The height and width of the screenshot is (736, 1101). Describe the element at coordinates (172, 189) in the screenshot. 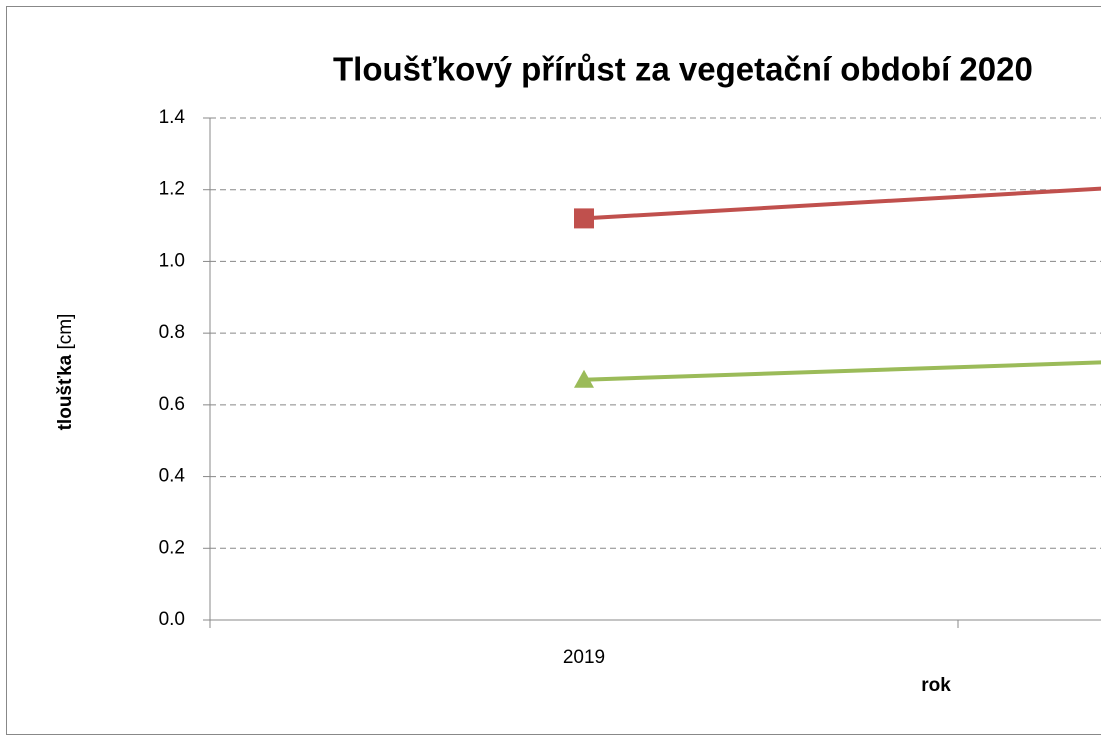

I see `y-tick-label: 1.2` at that location.